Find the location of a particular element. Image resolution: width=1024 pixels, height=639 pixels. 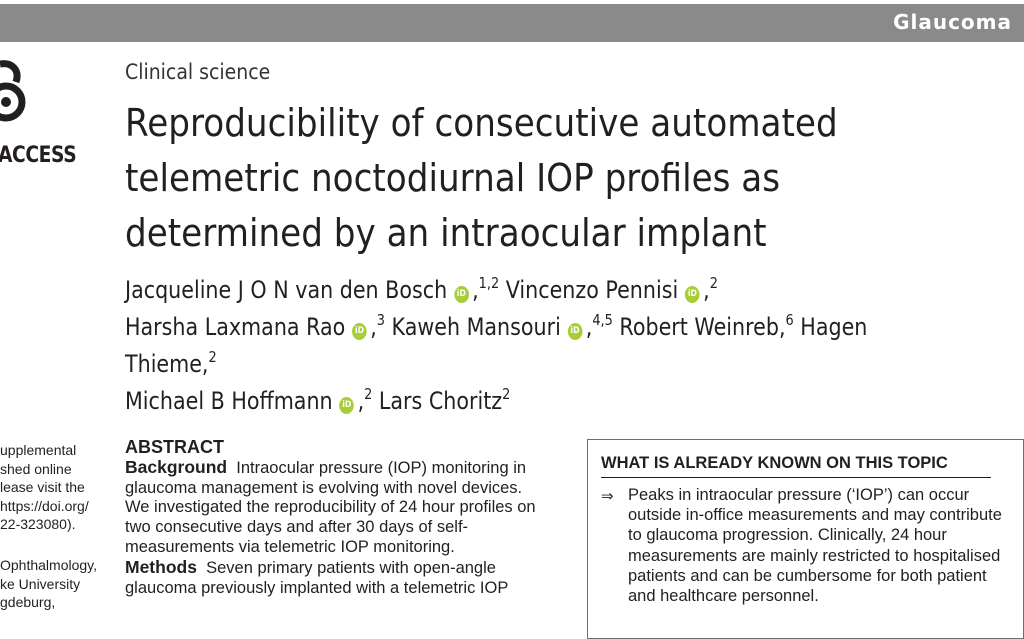

author-name: Robert Weinreb, is located at coordinates (702, 327).